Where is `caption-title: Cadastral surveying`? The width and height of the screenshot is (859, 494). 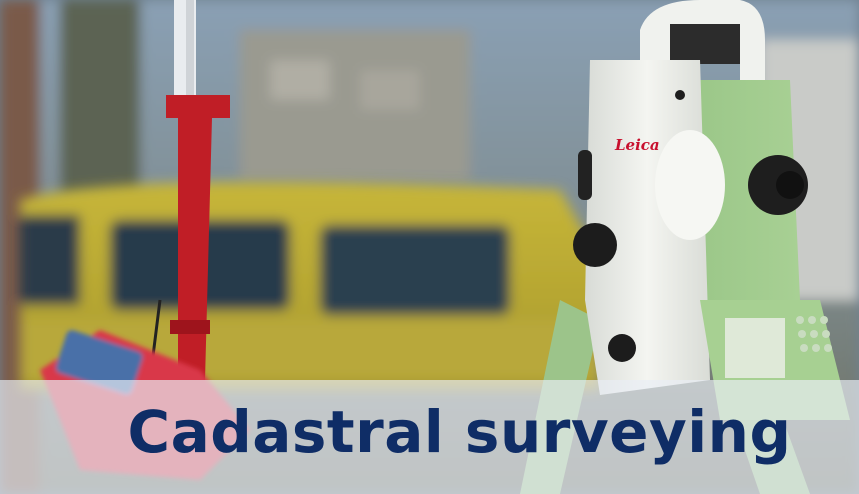
caption-title: Cadastral surveying is located at coordinates (459, 432).